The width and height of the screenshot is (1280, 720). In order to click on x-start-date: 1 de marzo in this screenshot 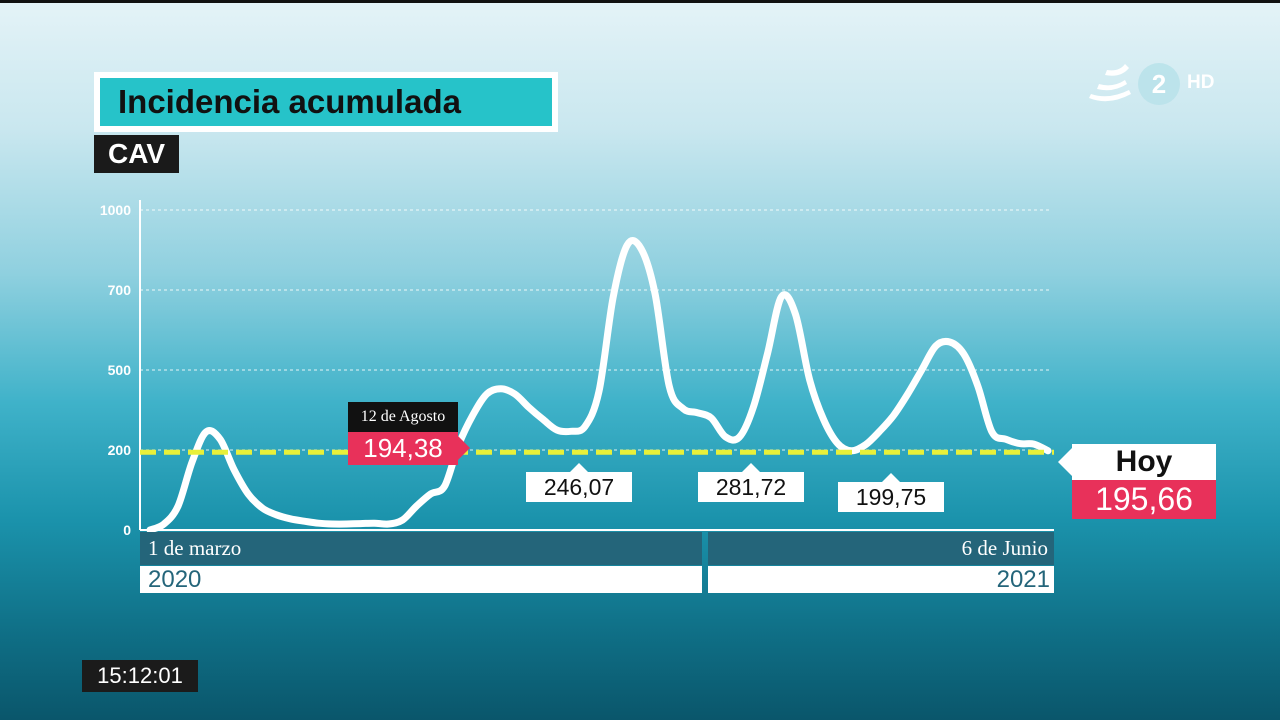, I will do `click(421, 548)`.